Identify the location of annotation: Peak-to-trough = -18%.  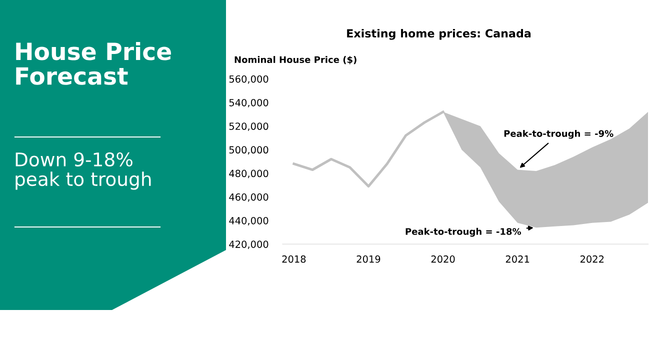
(464, 232).